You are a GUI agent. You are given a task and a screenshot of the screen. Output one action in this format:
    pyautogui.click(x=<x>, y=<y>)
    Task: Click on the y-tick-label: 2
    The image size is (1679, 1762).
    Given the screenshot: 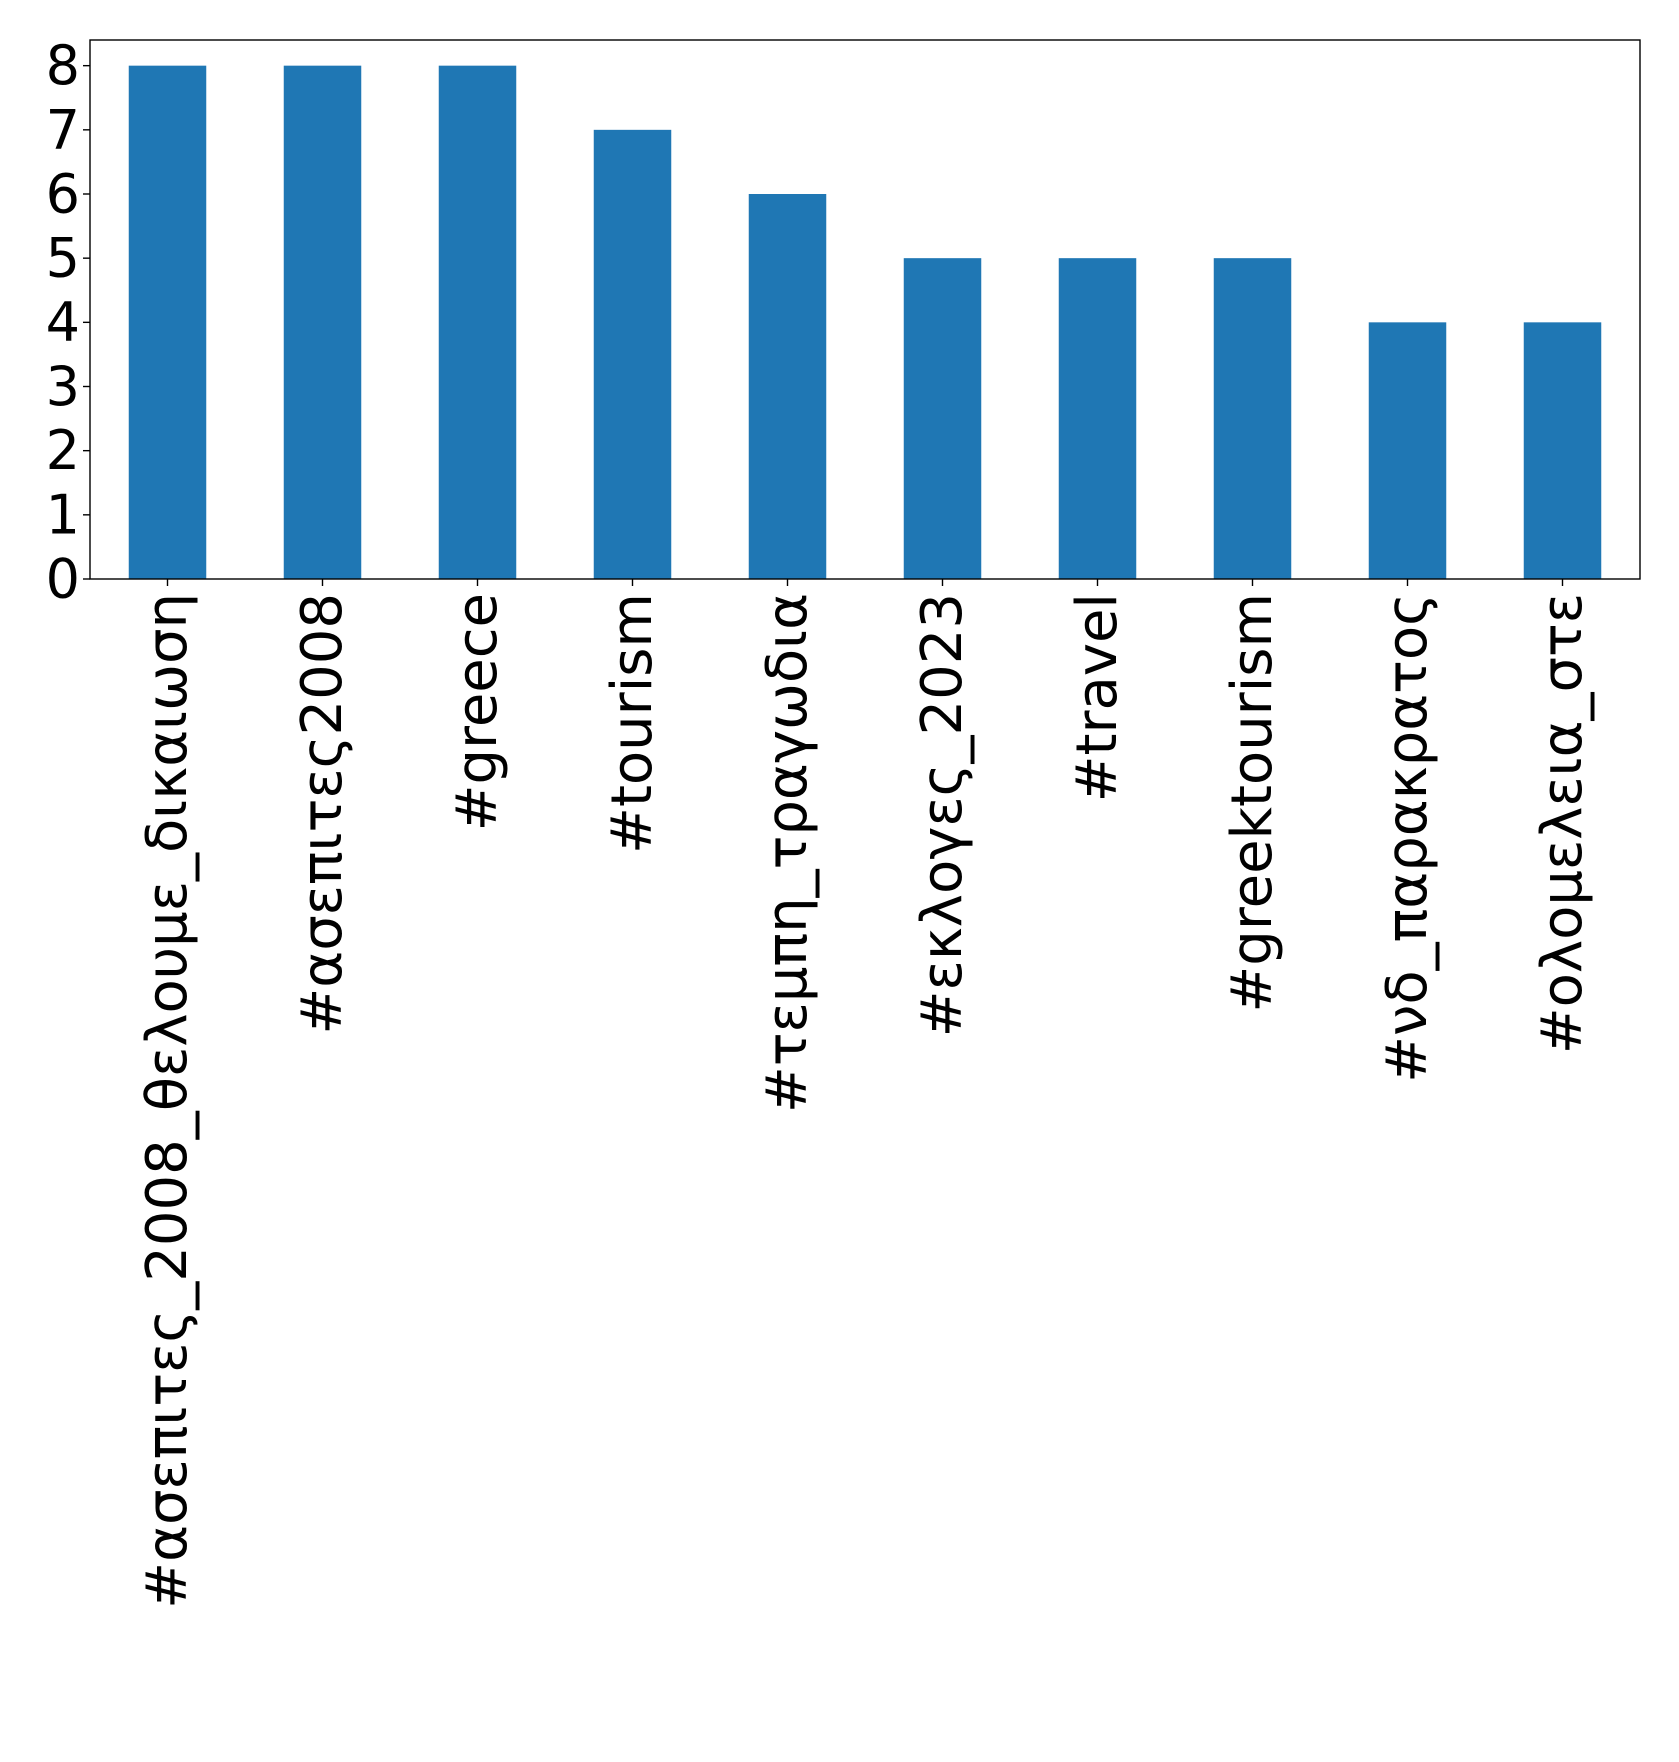 What is the action you would take?
    pyautogui.click(x=63, y=450)
    